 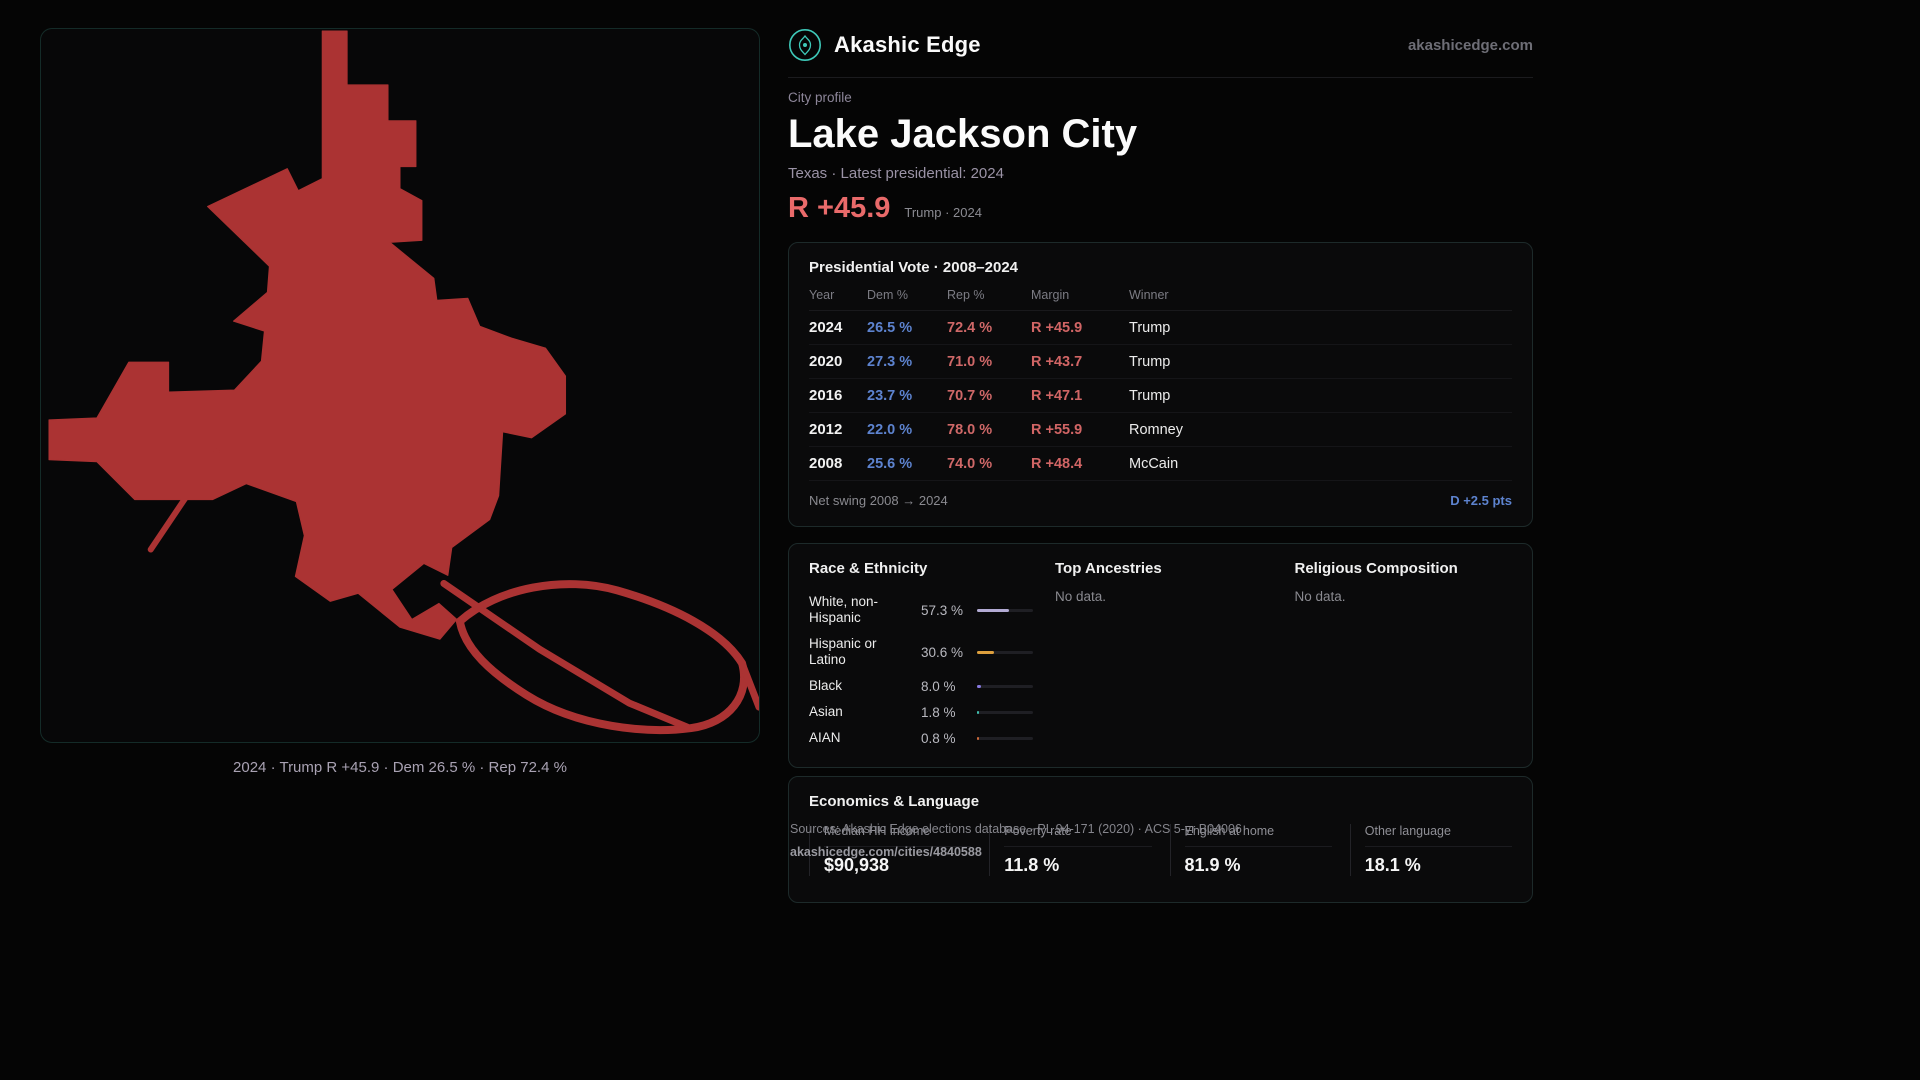 I want to click on race-label: Asian, so click(x=826, y=711).